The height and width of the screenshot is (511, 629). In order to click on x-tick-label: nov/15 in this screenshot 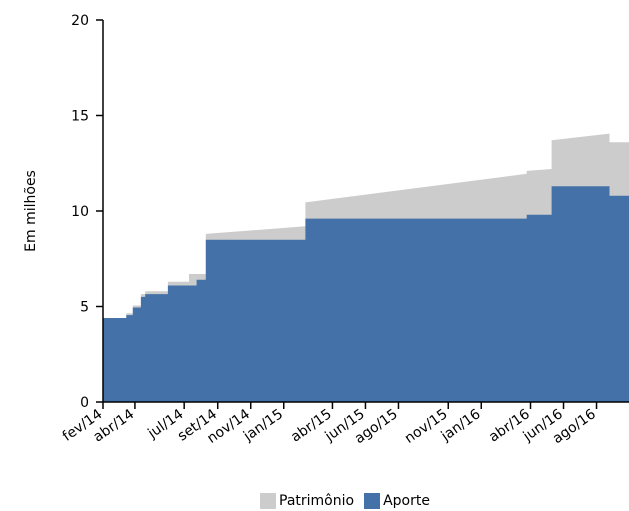, I will do `click(426, 426)`.